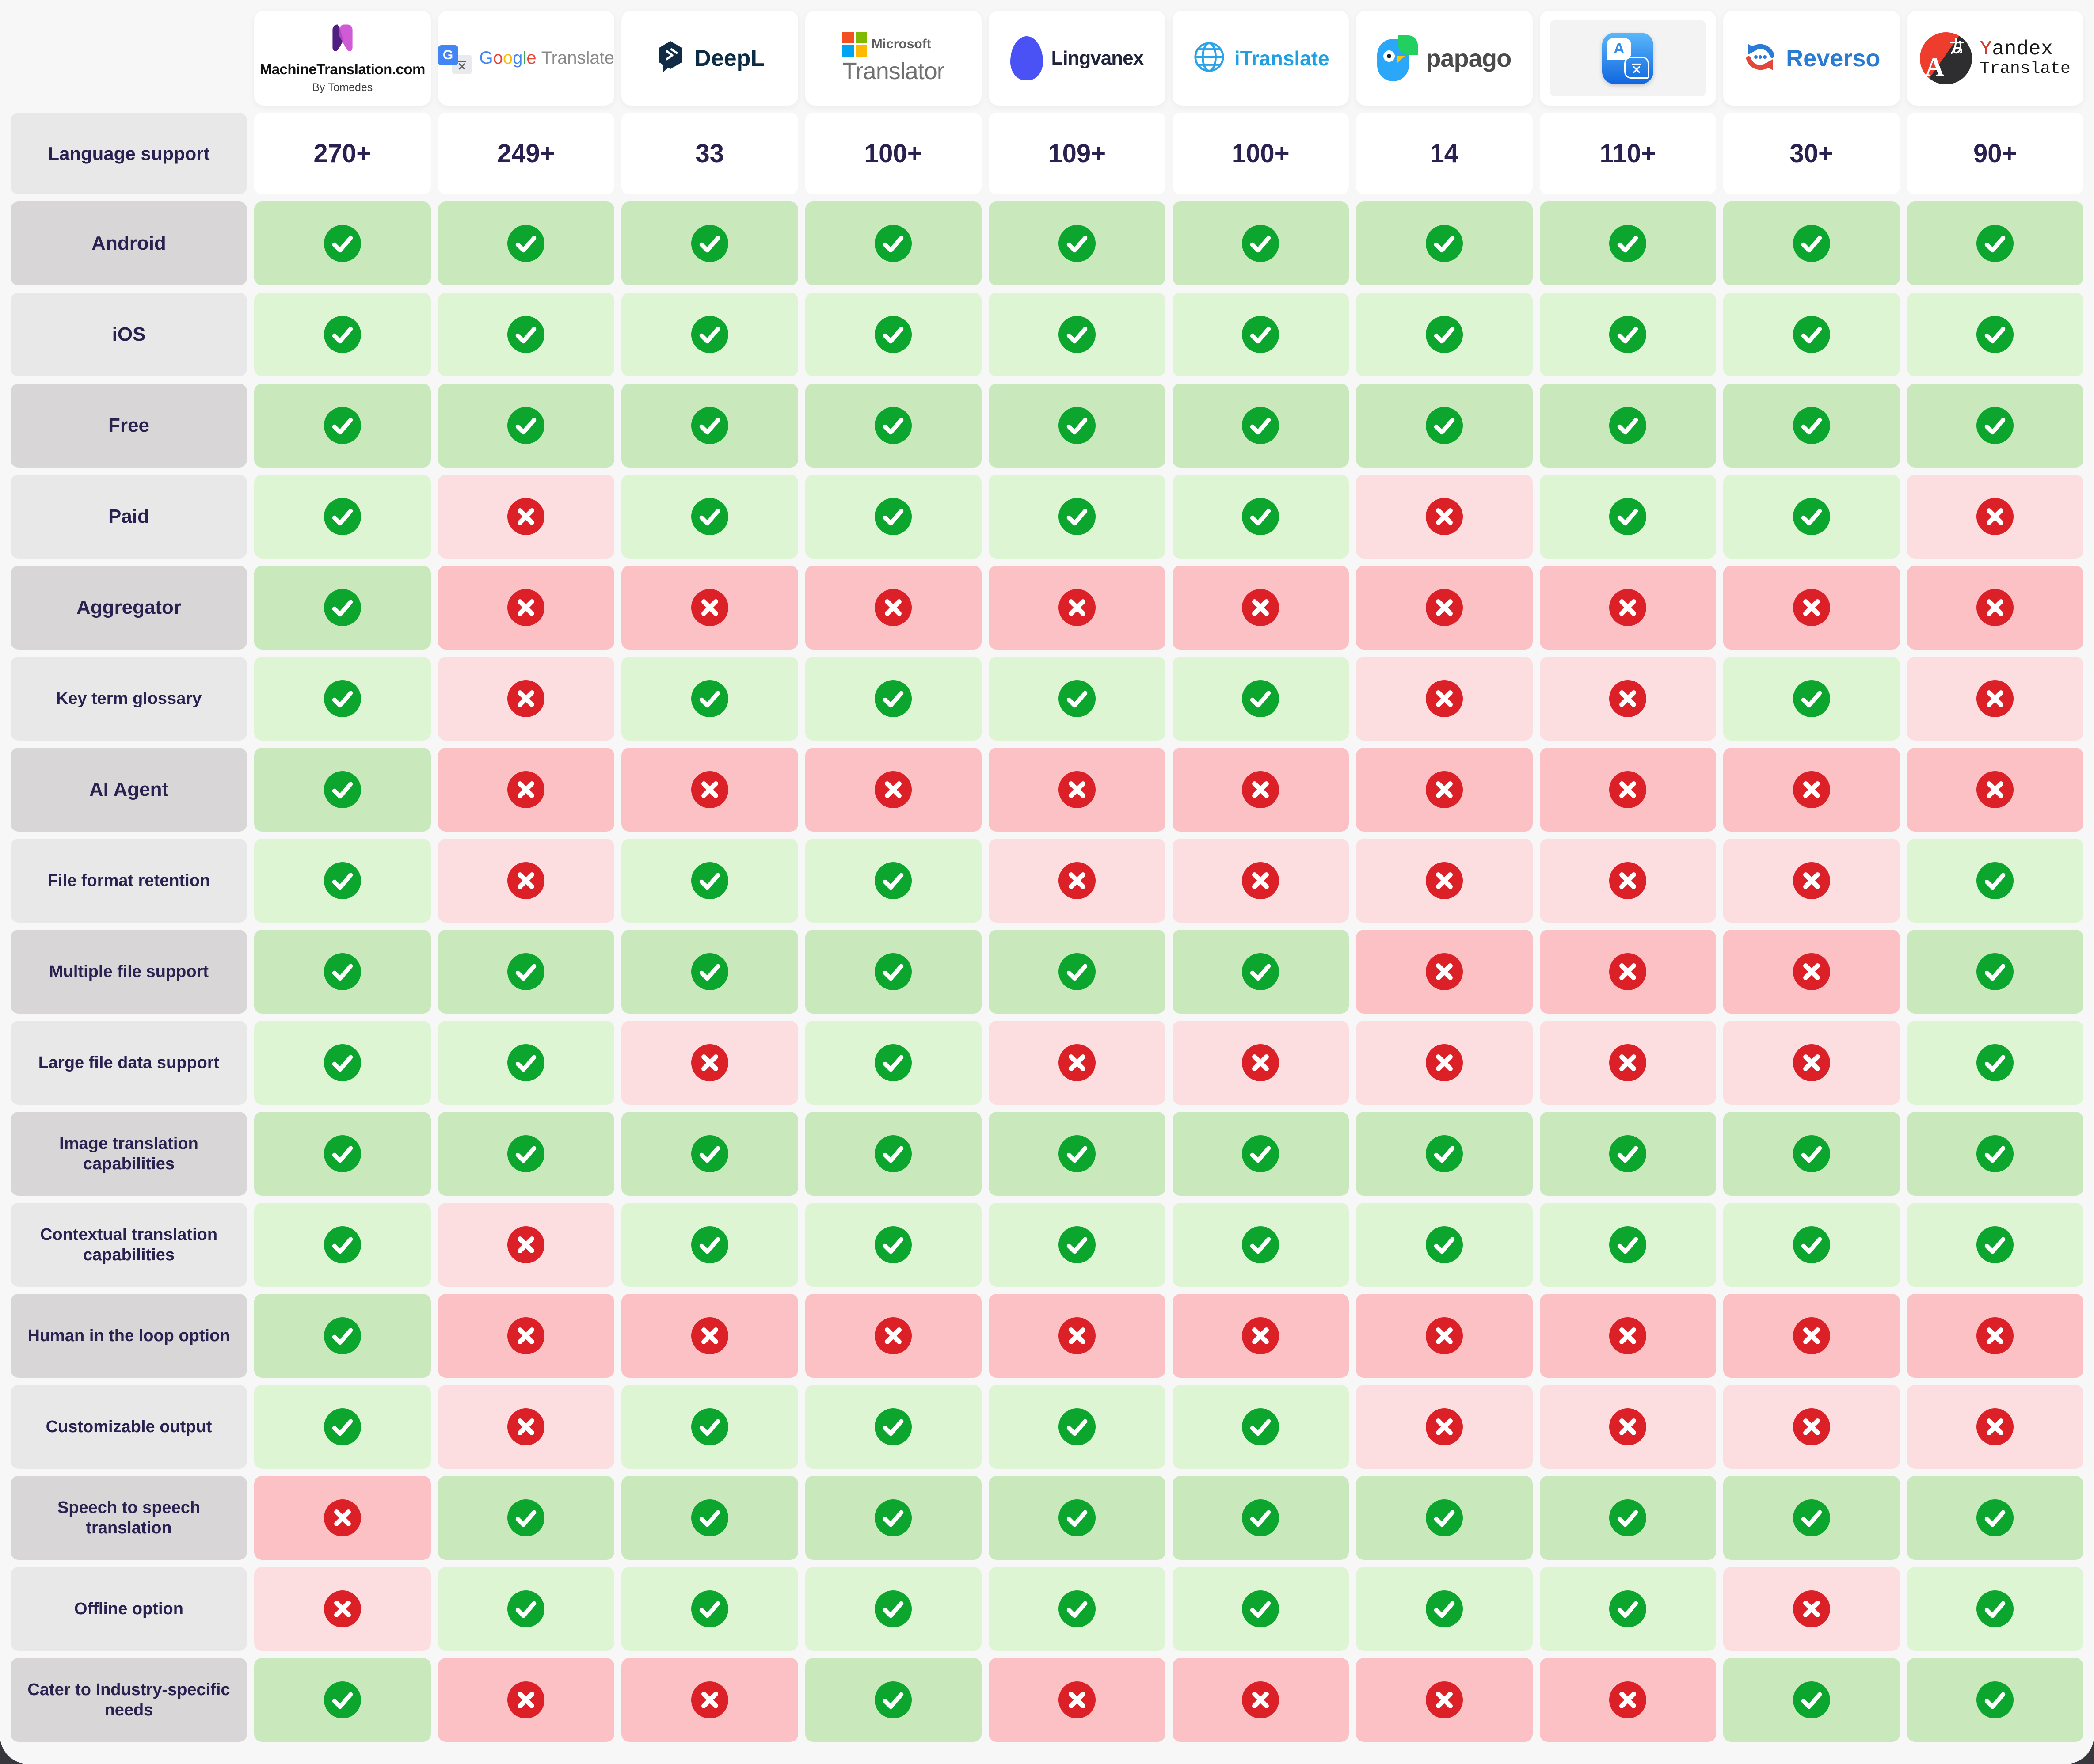 This screenshot has height=1764, width=2094. What do you see at coordinates (129, 1518) in the screenshot?
I see `feature-label: Speech to speech translation` at bounding box center [129, 1518].